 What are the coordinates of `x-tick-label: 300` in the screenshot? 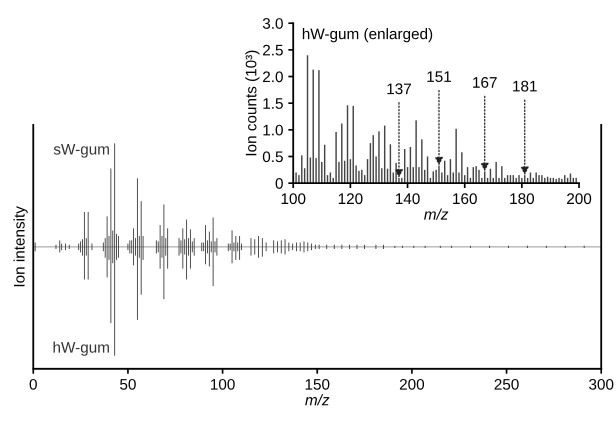 It's located at (601, 384).